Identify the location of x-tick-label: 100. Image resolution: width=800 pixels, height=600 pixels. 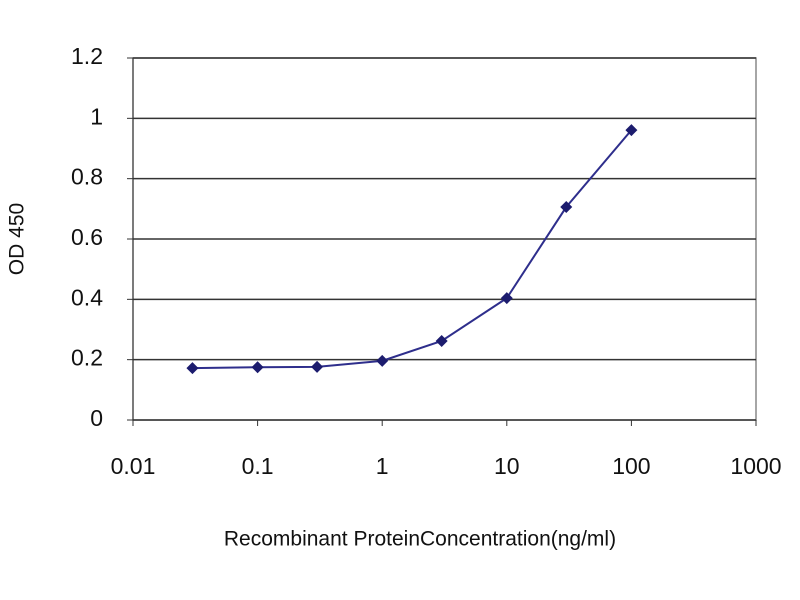
(631, 466).